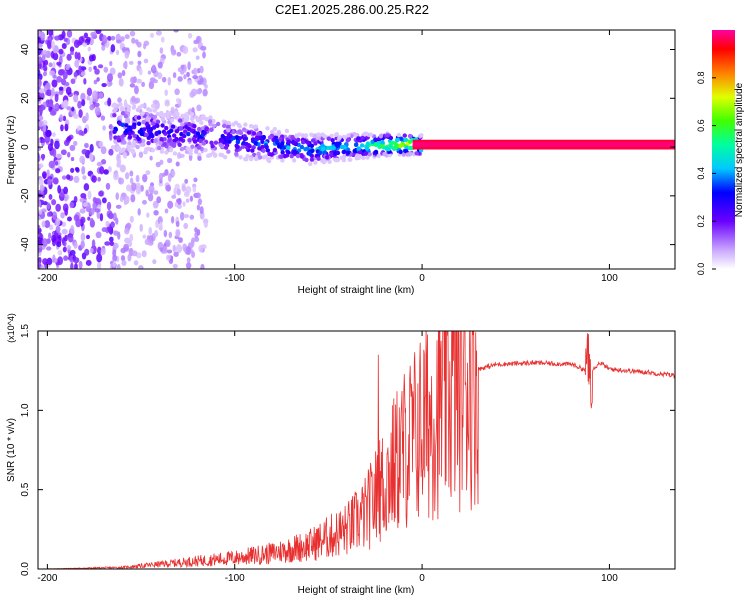 The width and height of the screenshot is (750, 600). I want to click on y-tick-label: 40, so click(25, 50).